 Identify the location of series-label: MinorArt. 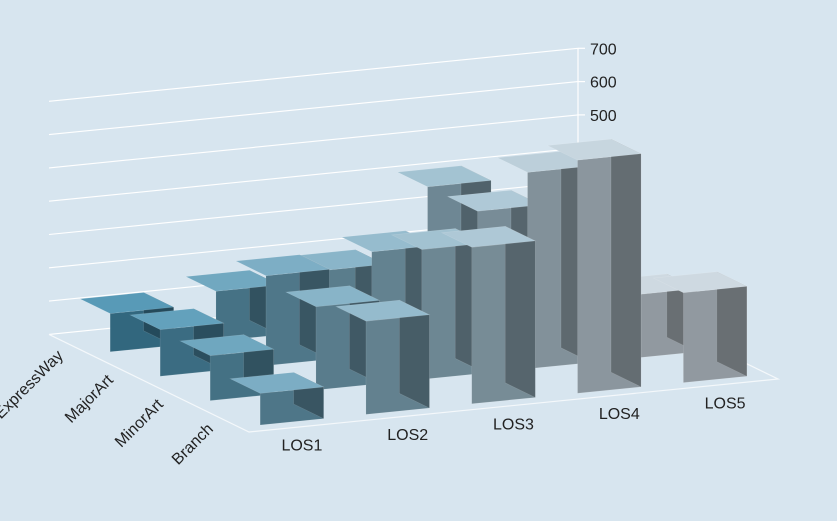
(139, 423).